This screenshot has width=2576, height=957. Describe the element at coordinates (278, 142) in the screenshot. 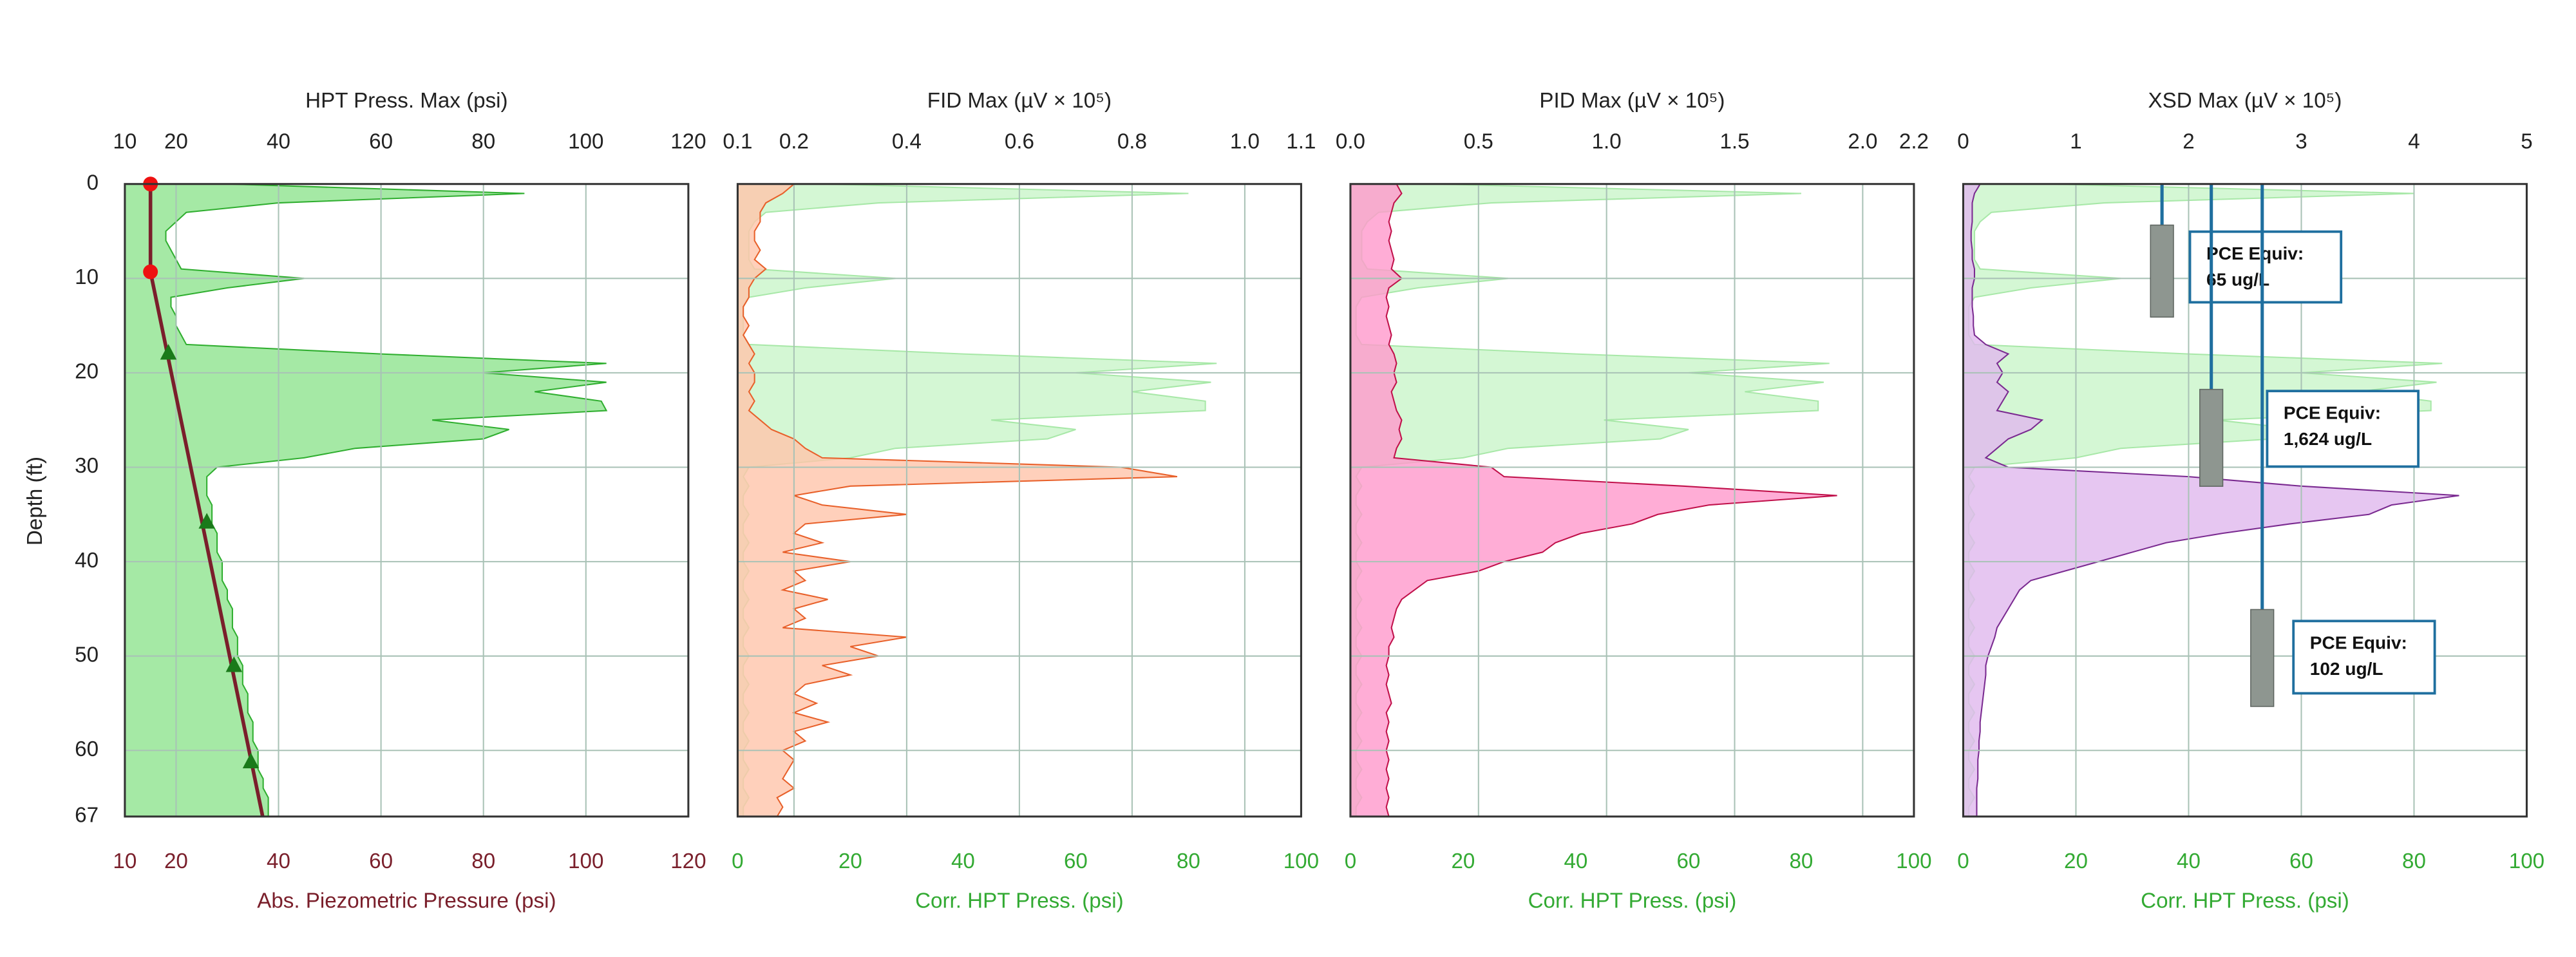

I see `top-tick-label: 40` at that location.